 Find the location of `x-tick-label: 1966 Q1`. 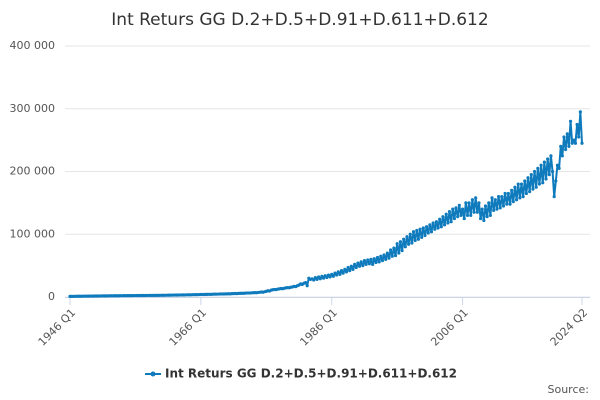

x-tick-label: 1966 Q1 is located at coordinates (188, 327).